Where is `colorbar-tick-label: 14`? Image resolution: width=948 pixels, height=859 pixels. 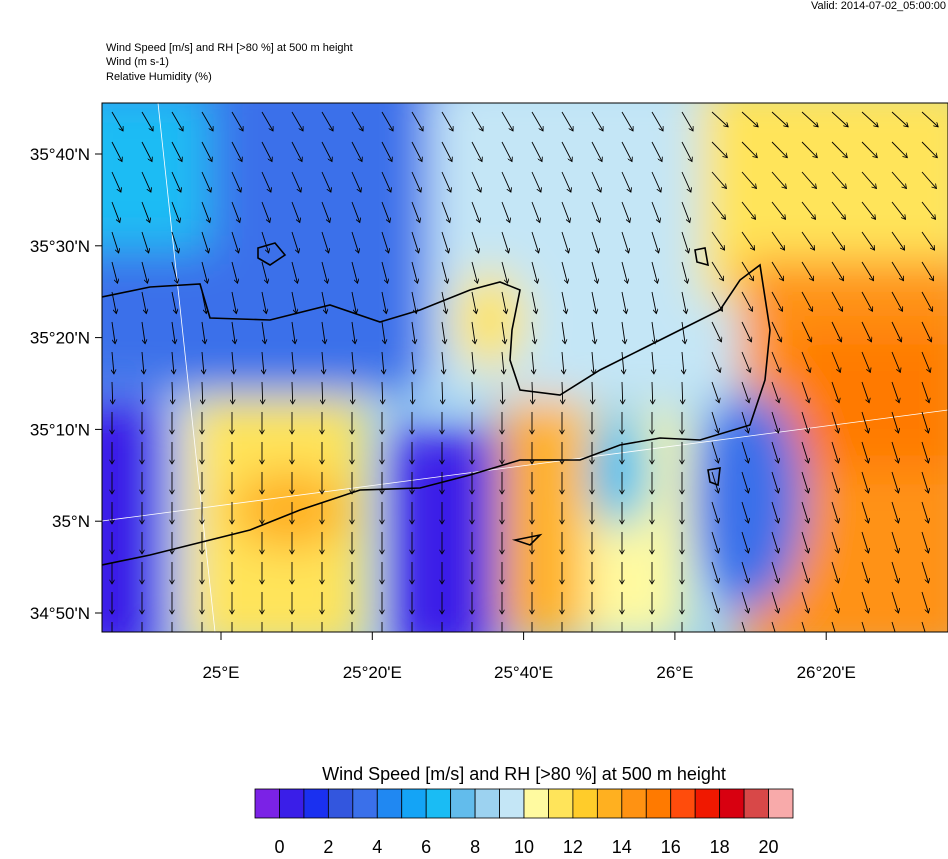
colorbar-tick-label: 14 is located at coordinates (622, 845).